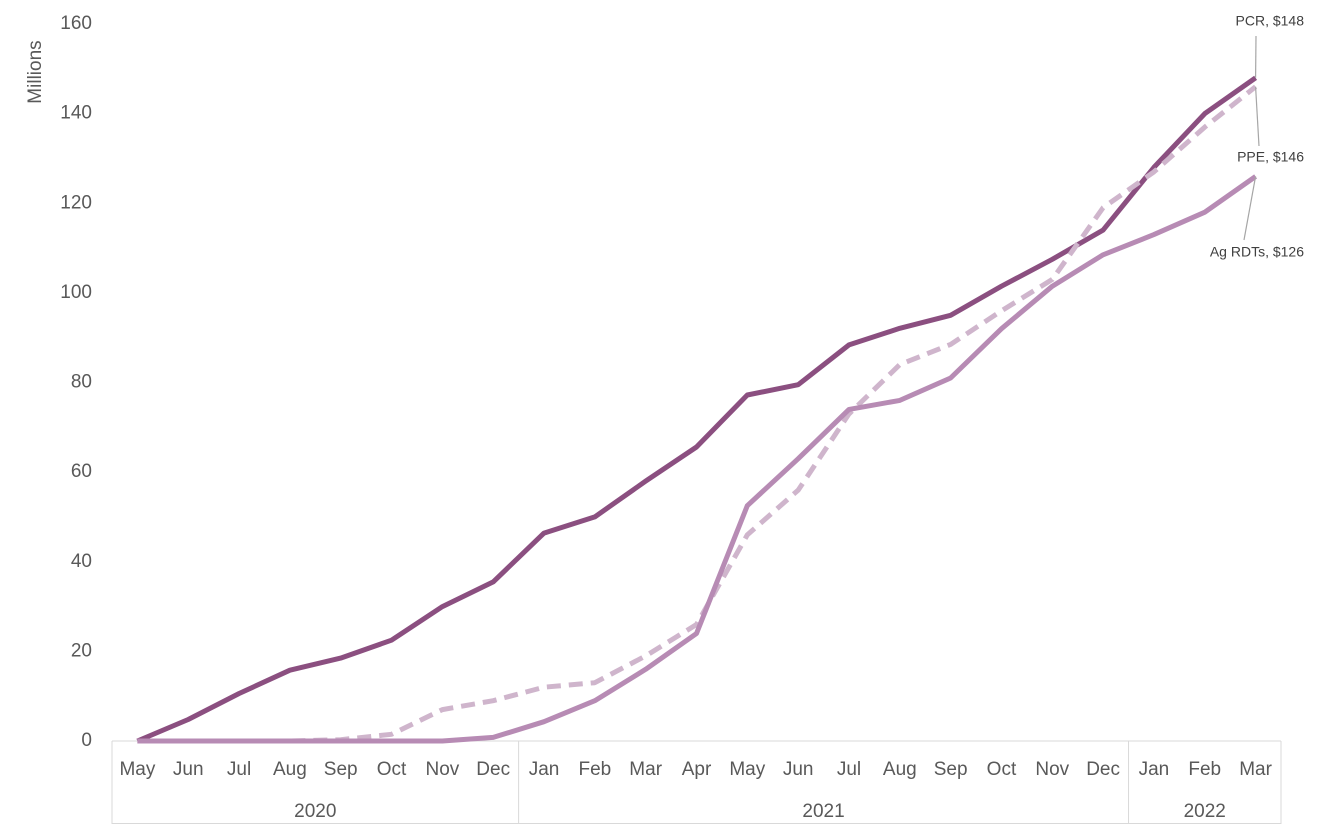 This screenshot has height=824, width=1332. Describe the element at coordinates (1205, 811) in the screenshot. I see `group-label: 2022` at that location.